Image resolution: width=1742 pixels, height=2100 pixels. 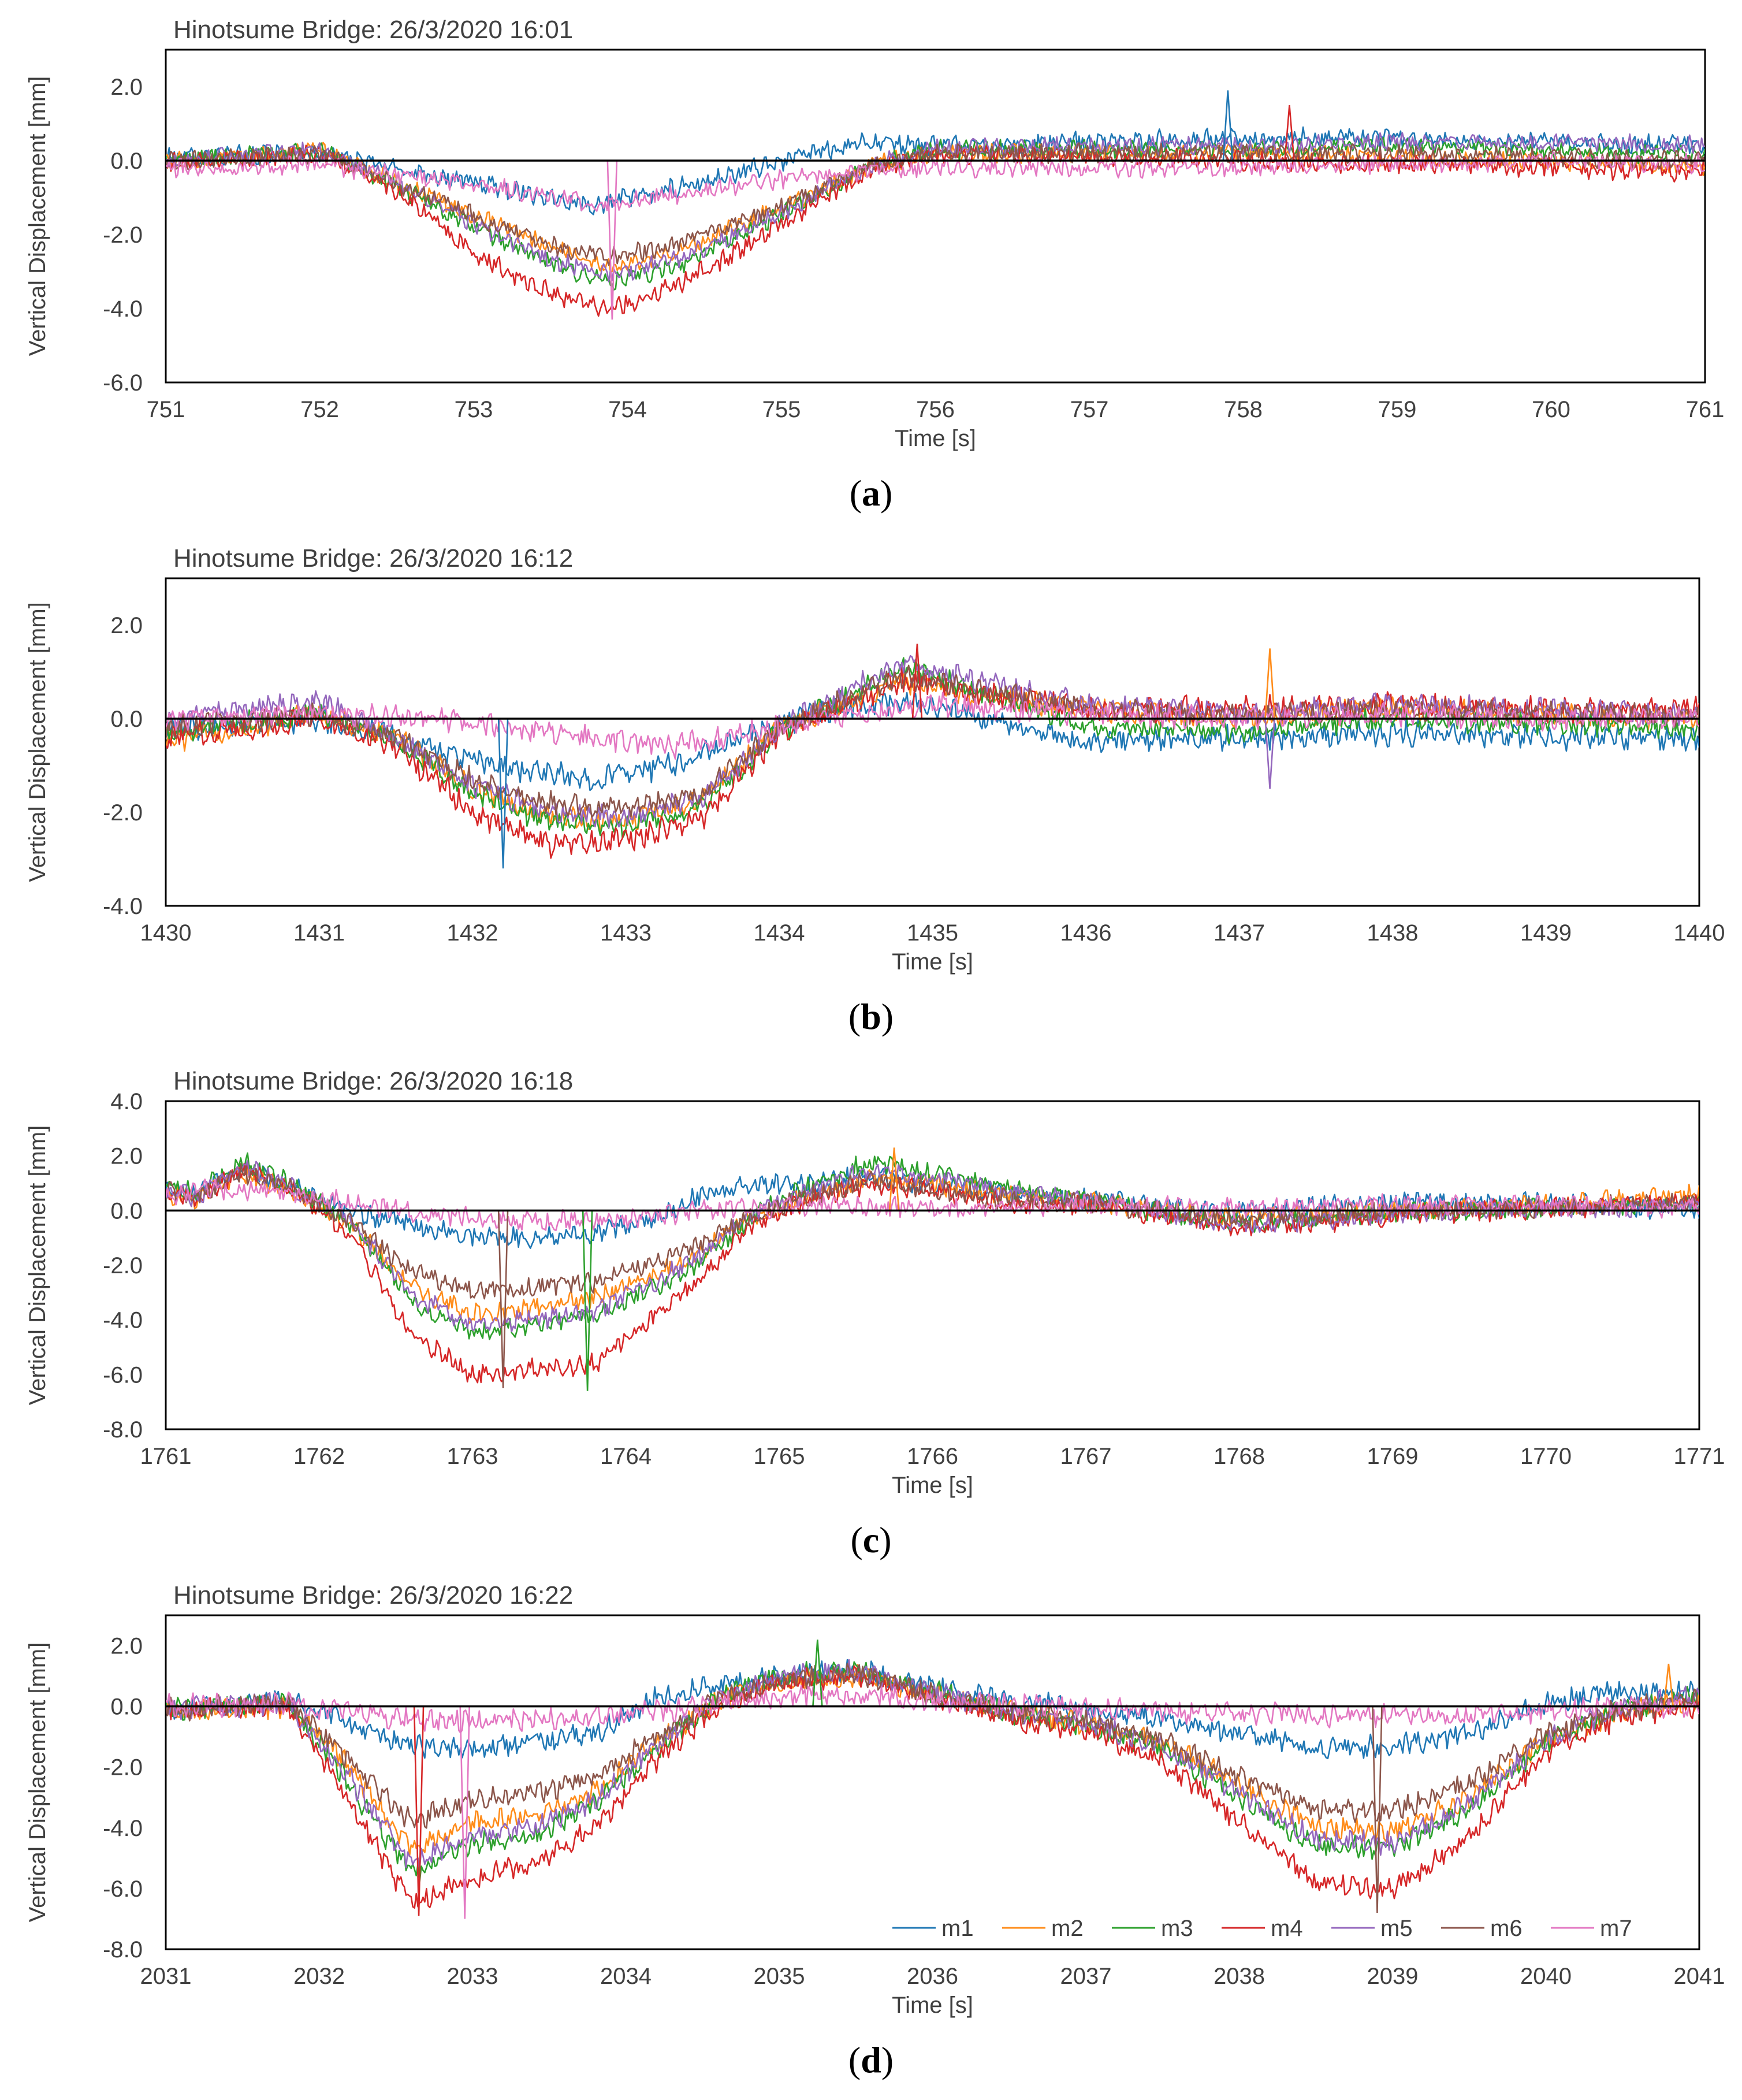 What do you see at coordinates (373, 30) in the screenshot?
I see `chart-title: Hinotsume Bridge: 26/3/2020 16:01` at bounding box center [373, 30].